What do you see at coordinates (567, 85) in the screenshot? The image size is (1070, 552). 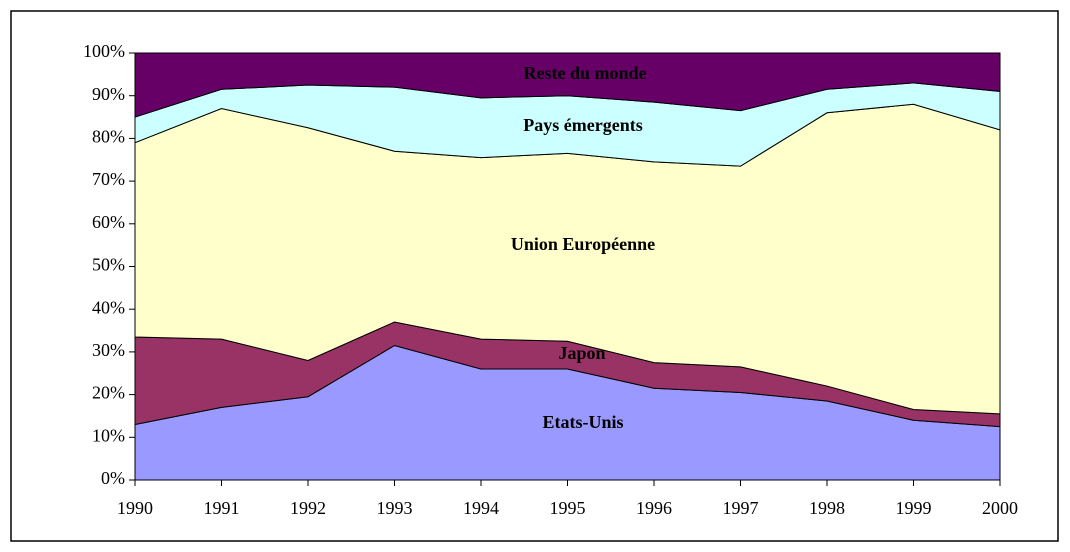 I see `area` at bounding box center [567, 85].